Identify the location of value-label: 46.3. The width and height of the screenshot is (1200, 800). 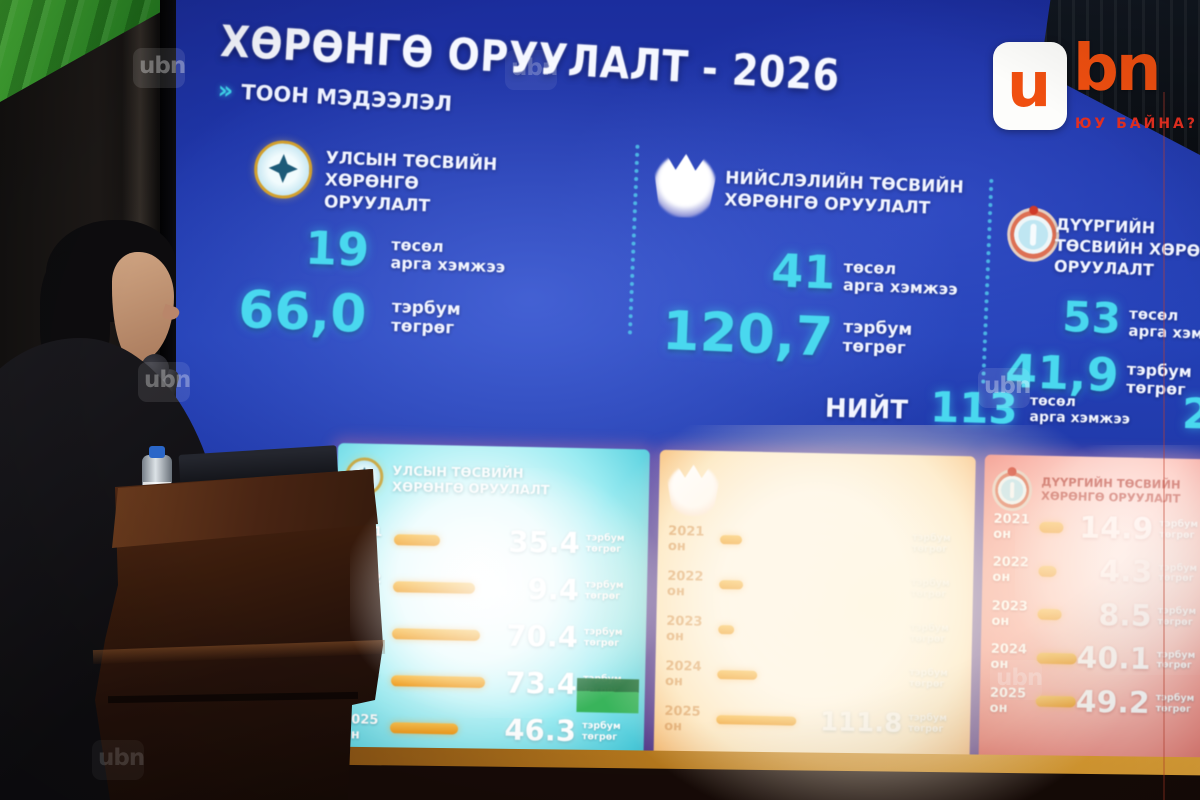
(540, 730).